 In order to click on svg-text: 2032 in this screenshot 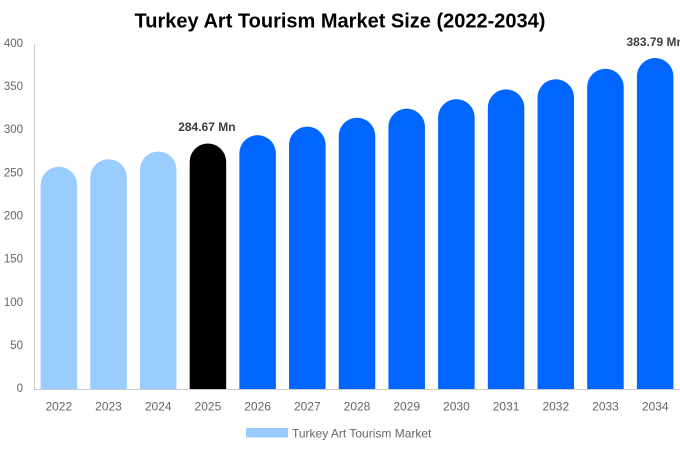, I will do `click(555, 407)`.